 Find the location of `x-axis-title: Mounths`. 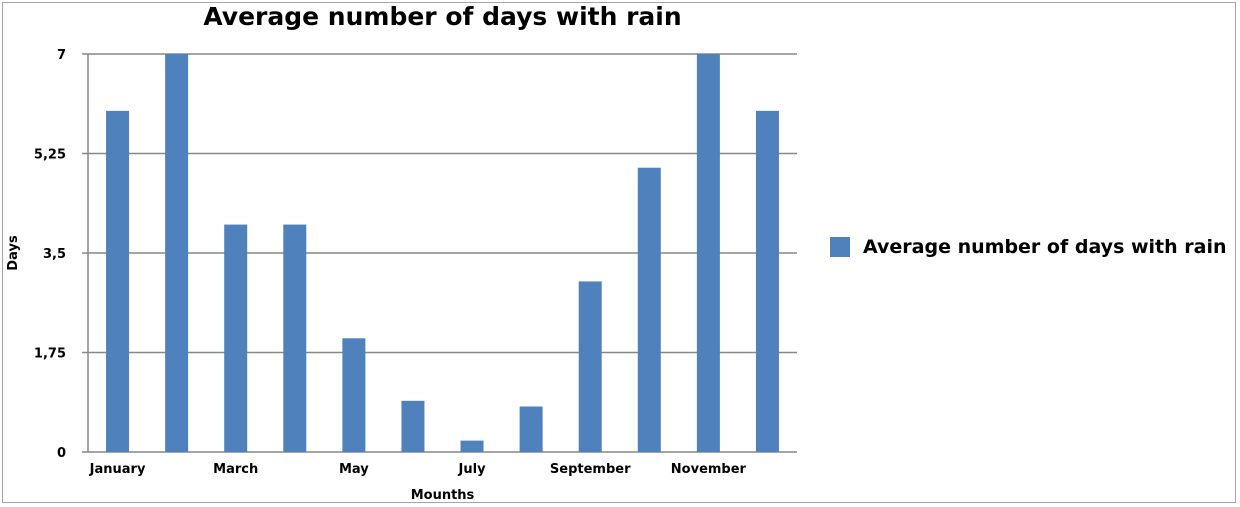

x-axis-title: Mounths is located at coordinates (443, 495).